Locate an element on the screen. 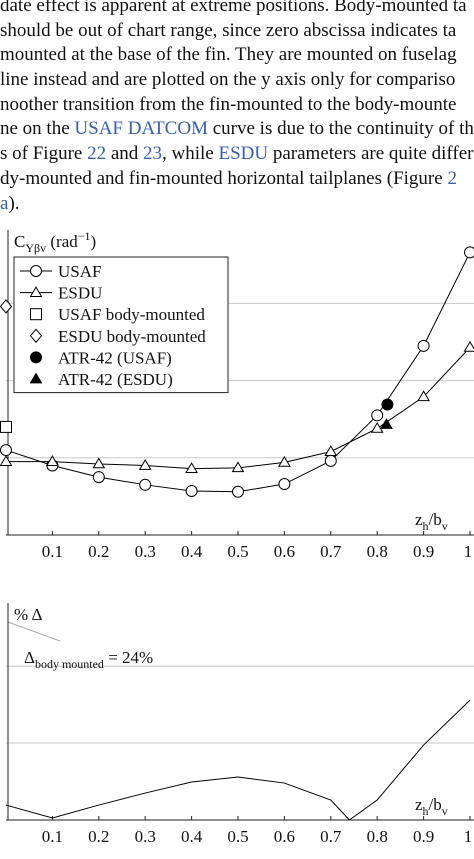 The image size is (474, 859). link: 23 is located at coordinates (153, 154).